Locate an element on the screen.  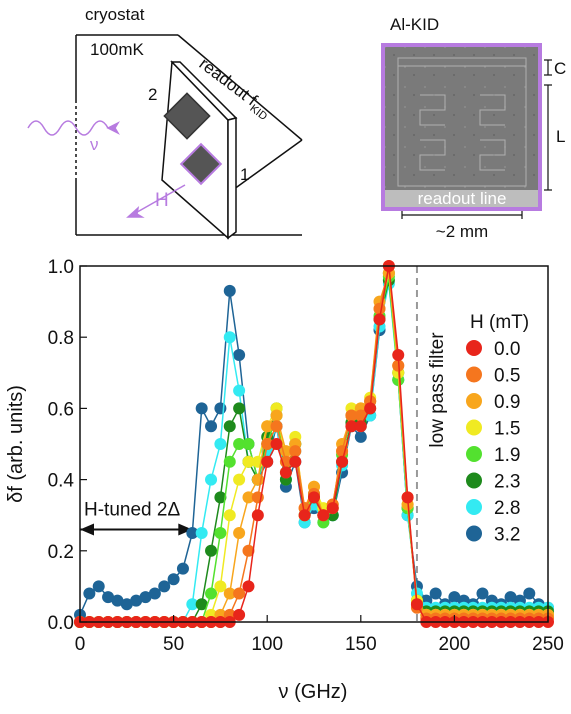
image-scale is located at coordinates (476, 139).